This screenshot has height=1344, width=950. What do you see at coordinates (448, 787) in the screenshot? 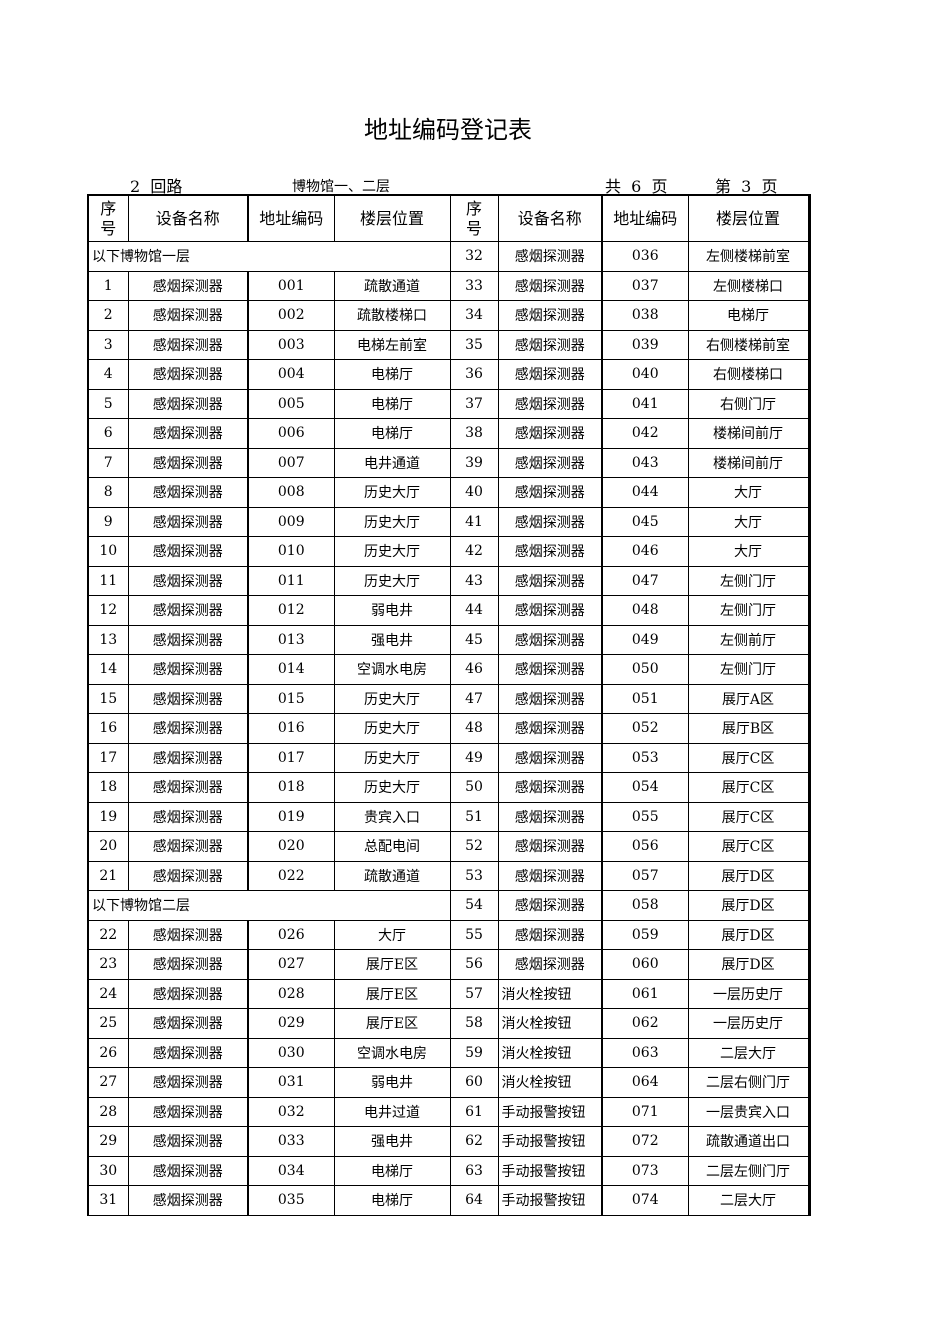
I see `table-row: 18 感烟探测器 018 历史大厅 50 感烟探测器 054 展厅C区` at bounding box center [448, 787].